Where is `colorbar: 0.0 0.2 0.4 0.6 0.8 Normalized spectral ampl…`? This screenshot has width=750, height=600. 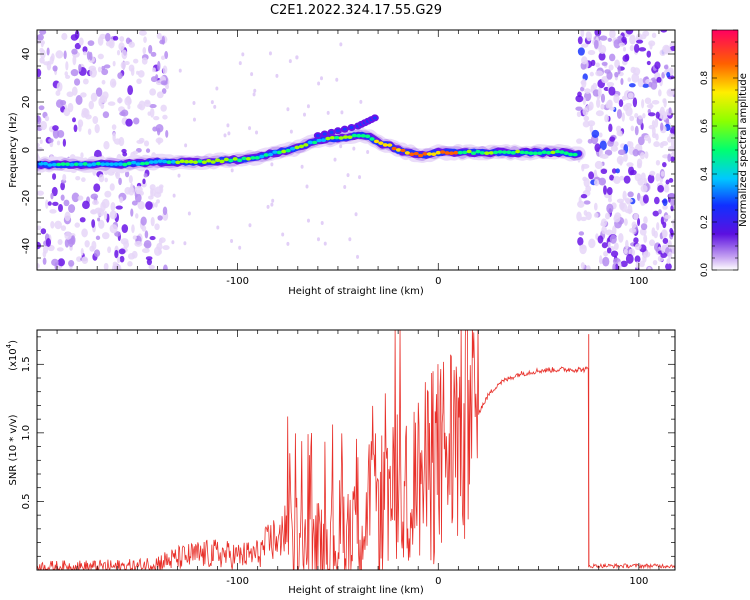 colorbar: 0.0 0.2 0.4 0.6 0.8 Normalized spectral ampl… is located at coordinates (724, 153).